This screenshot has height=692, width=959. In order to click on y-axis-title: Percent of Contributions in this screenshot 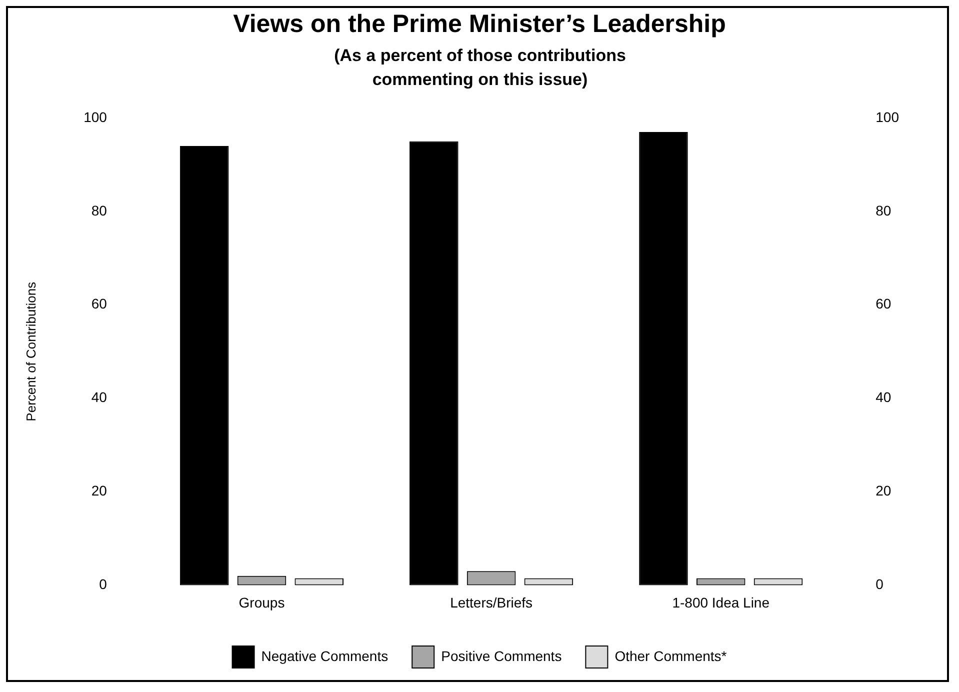, I will do `click(30, 351)`.